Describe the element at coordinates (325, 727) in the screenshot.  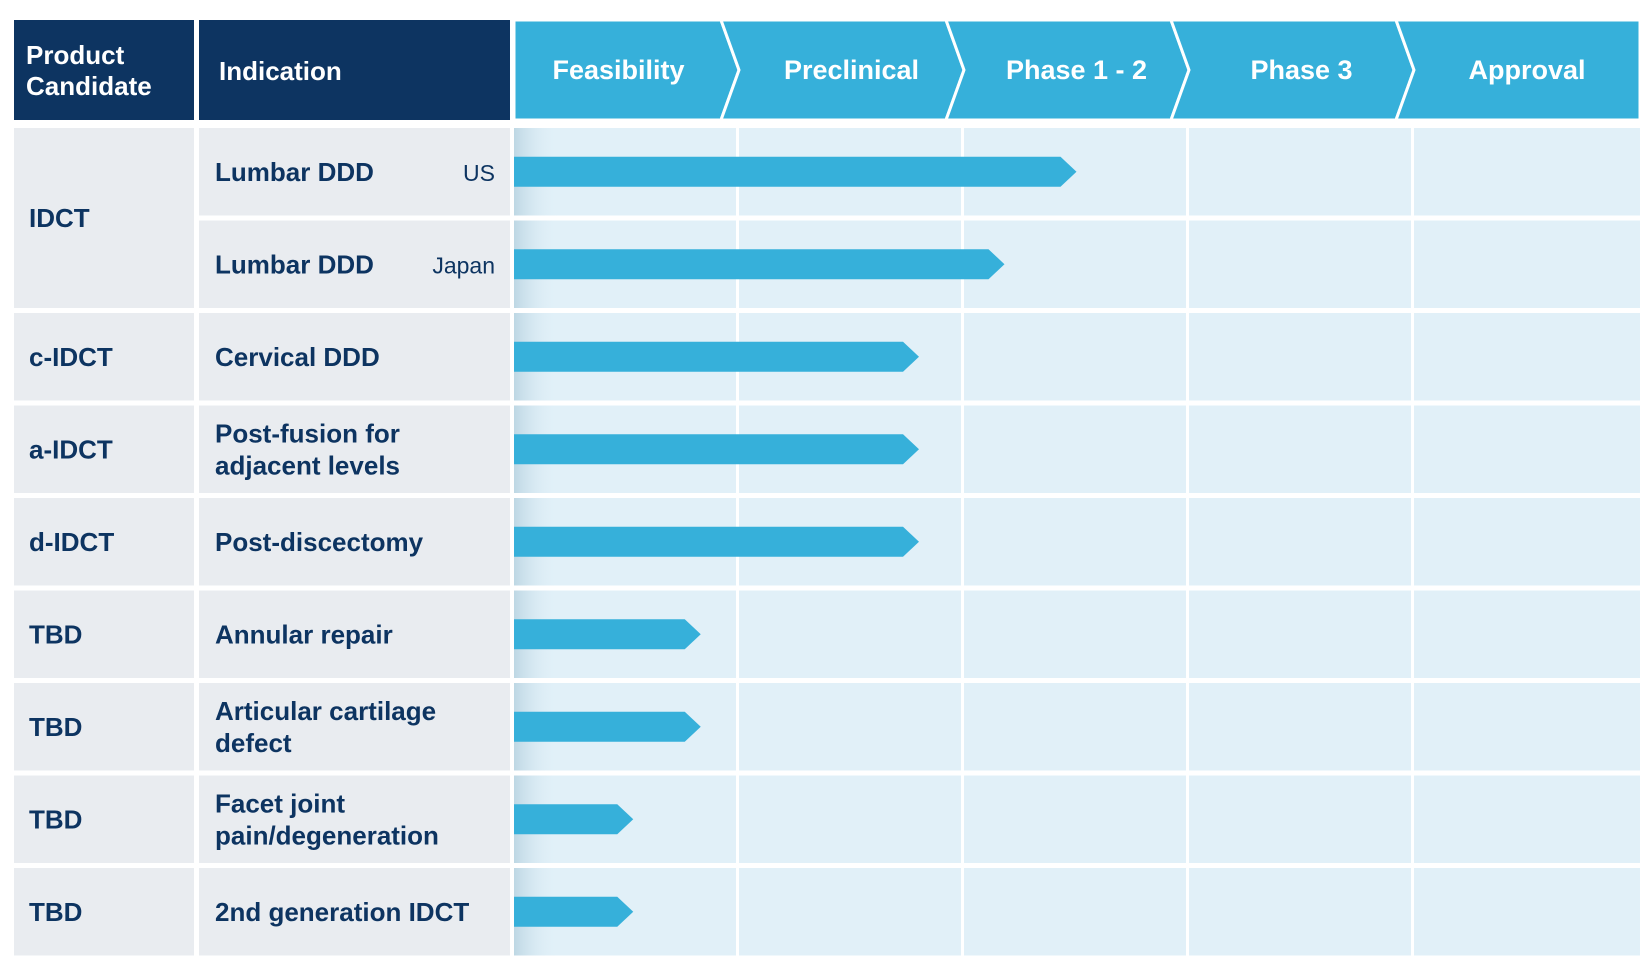
I see `indication-label: Articular cartilage defect` at that location.